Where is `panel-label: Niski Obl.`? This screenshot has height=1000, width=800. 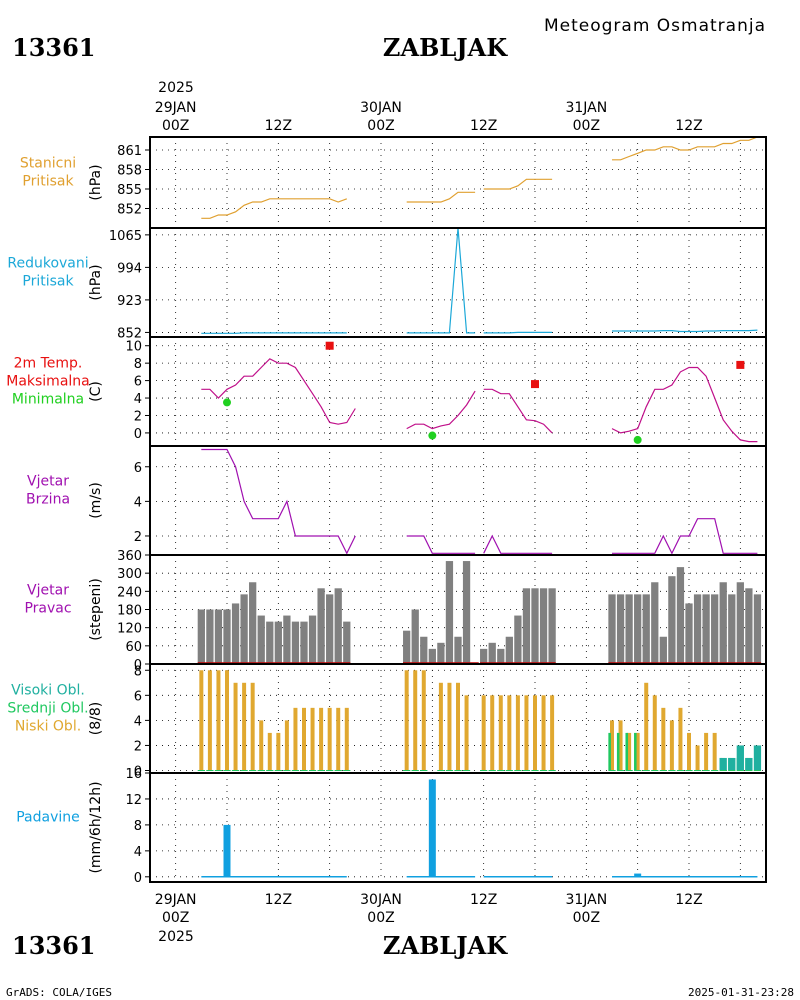
panel-label: Niski Obl. is located at coordinates (48, 727).